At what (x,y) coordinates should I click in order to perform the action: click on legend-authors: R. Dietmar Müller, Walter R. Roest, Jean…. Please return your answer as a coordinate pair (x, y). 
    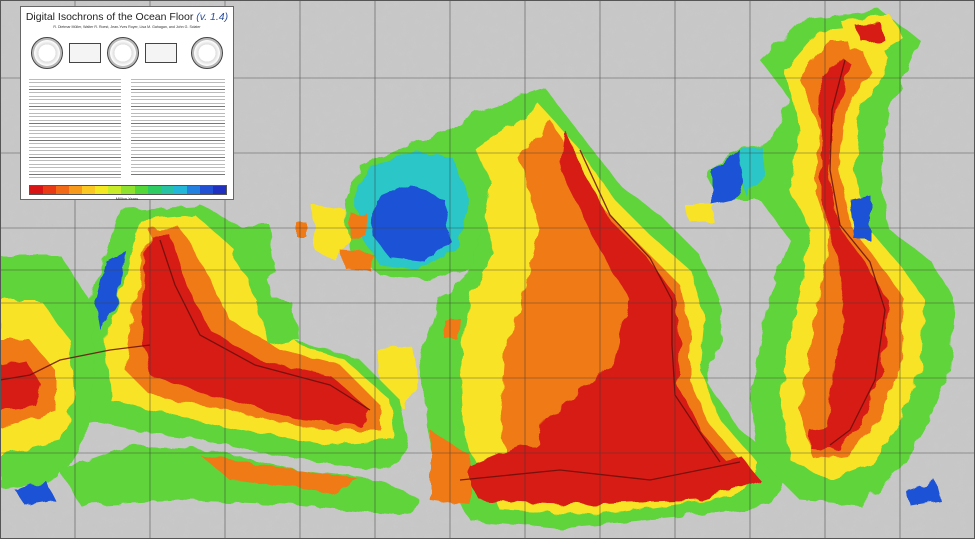
    Looking at the image, I should click on (127, 27).